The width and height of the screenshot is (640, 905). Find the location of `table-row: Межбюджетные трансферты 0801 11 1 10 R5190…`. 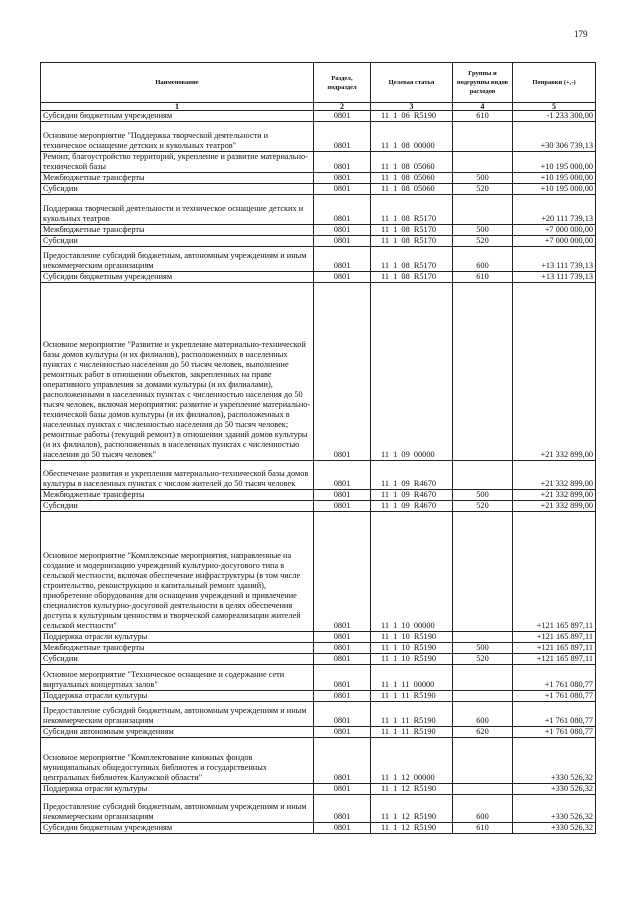

table-row: Межбюджетные трансферты 0801 11 1 10 R5190… is located at coordinates (318, 648).